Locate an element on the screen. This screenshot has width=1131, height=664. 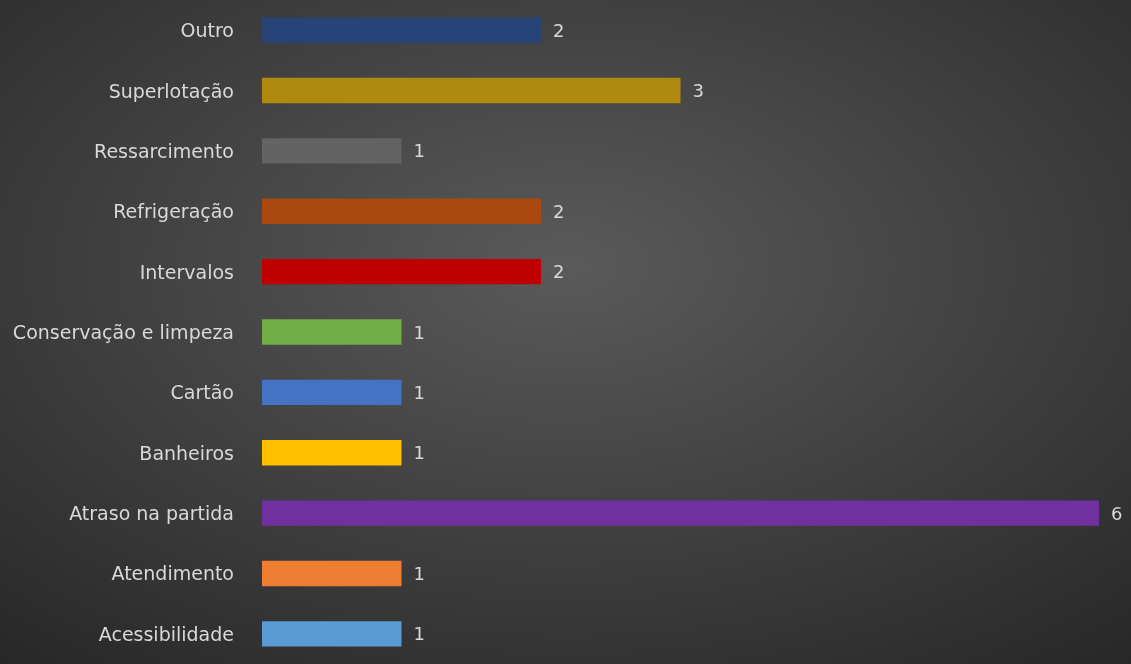
data-label: 6 is located at coordinates (1117, 513).